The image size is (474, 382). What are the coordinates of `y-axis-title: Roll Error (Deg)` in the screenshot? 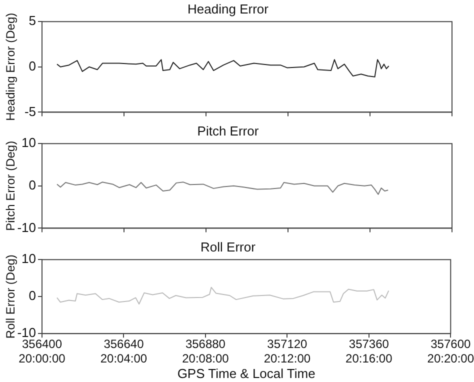 It's located at (11, 296).